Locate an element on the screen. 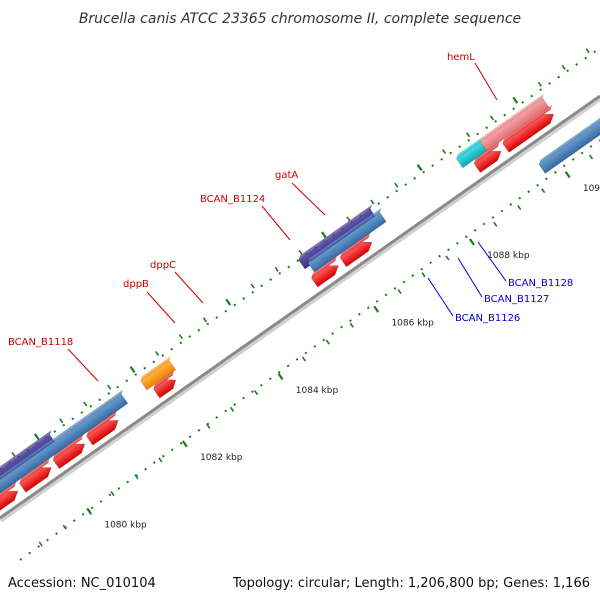  tick-label: 1086 kbp is located at coordinates (412, 324).